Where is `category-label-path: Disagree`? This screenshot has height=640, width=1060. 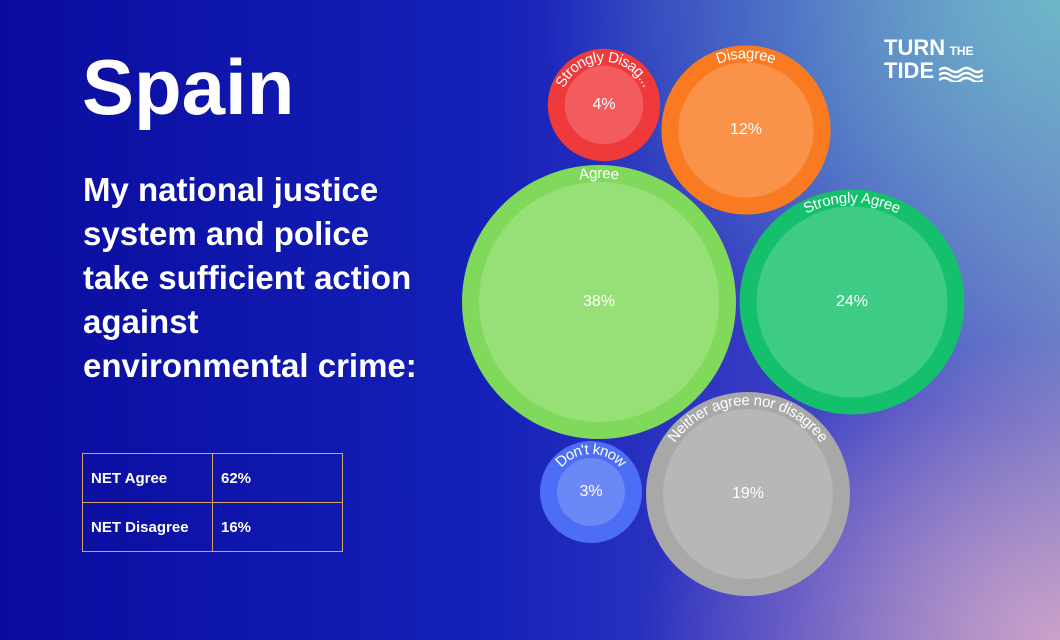 category-label-path: Disagree is located at coordinates (746, 56).